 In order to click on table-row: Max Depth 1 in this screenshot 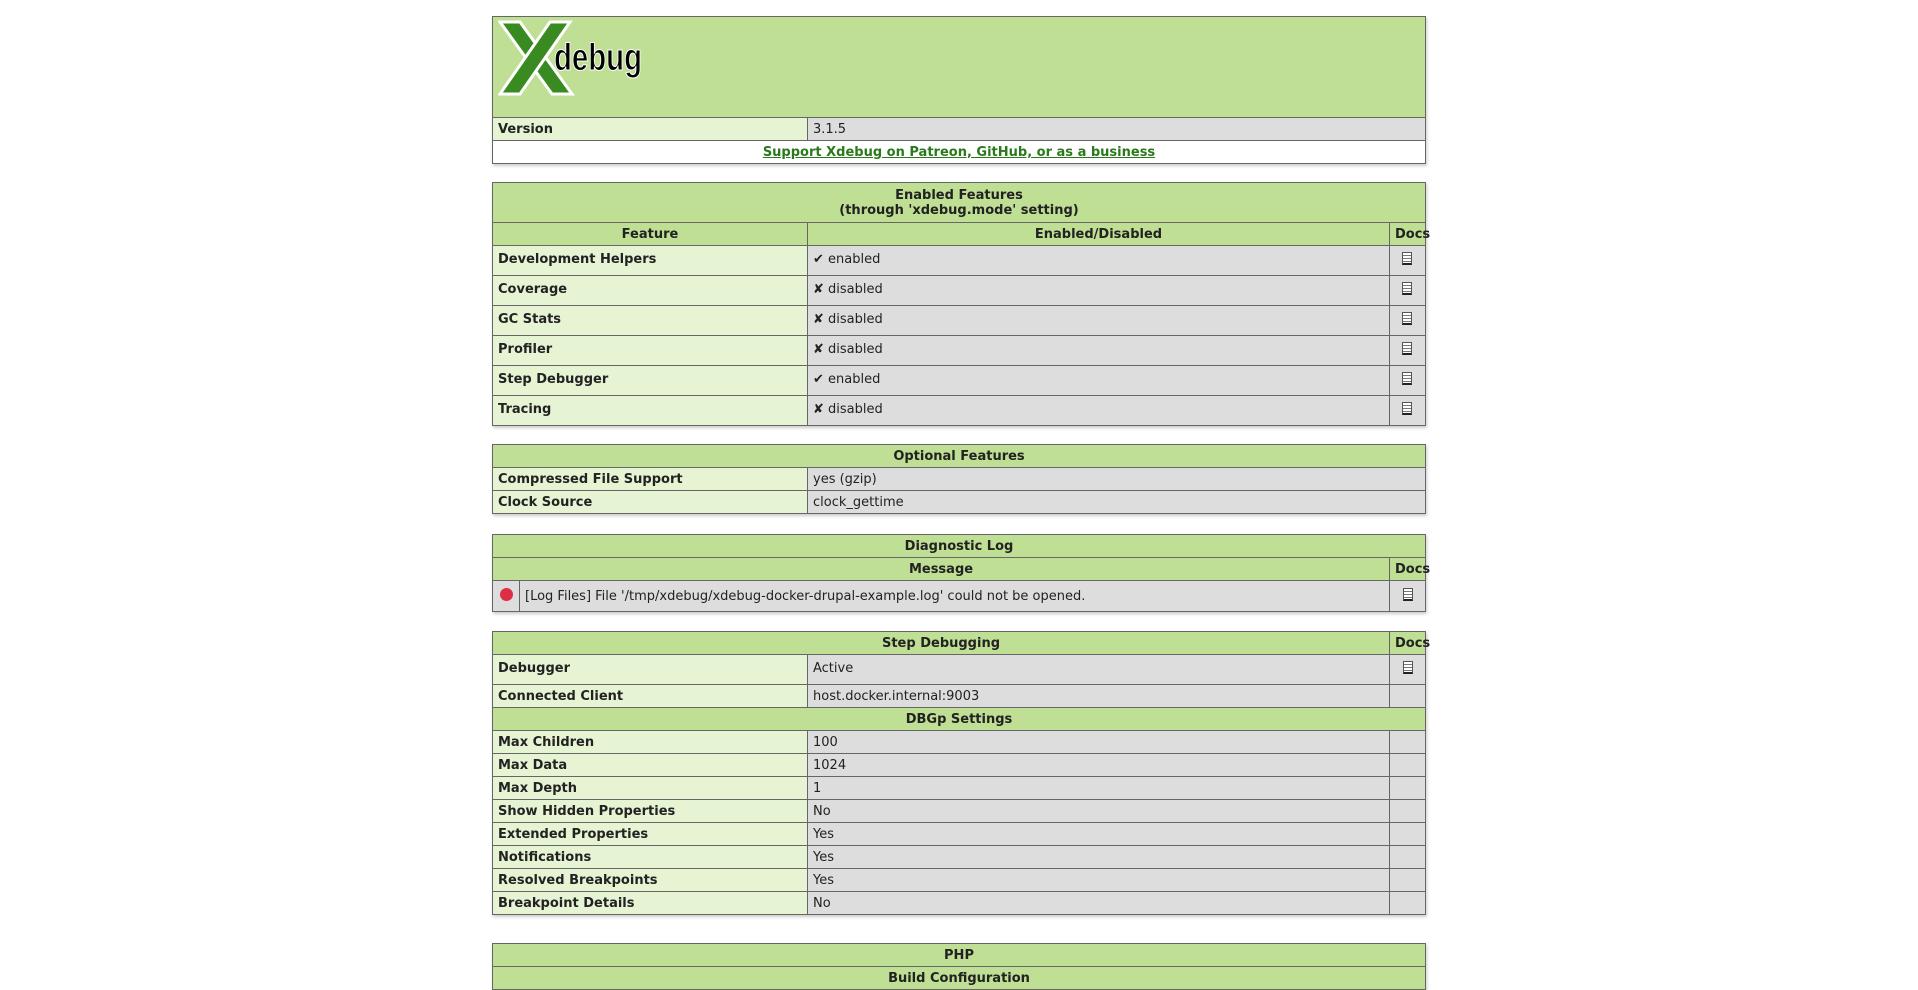, I will do `click(959, 788)`.